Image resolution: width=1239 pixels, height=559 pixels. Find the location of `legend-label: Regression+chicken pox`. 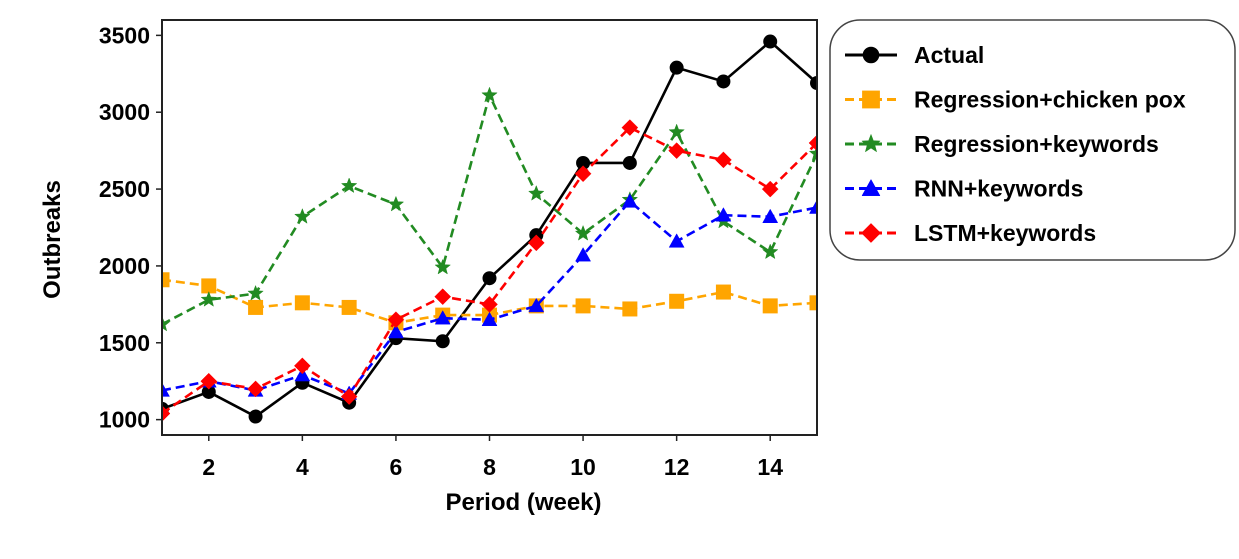

legend-label: Regression+chicken pox is located at coordinates (1050, 100).